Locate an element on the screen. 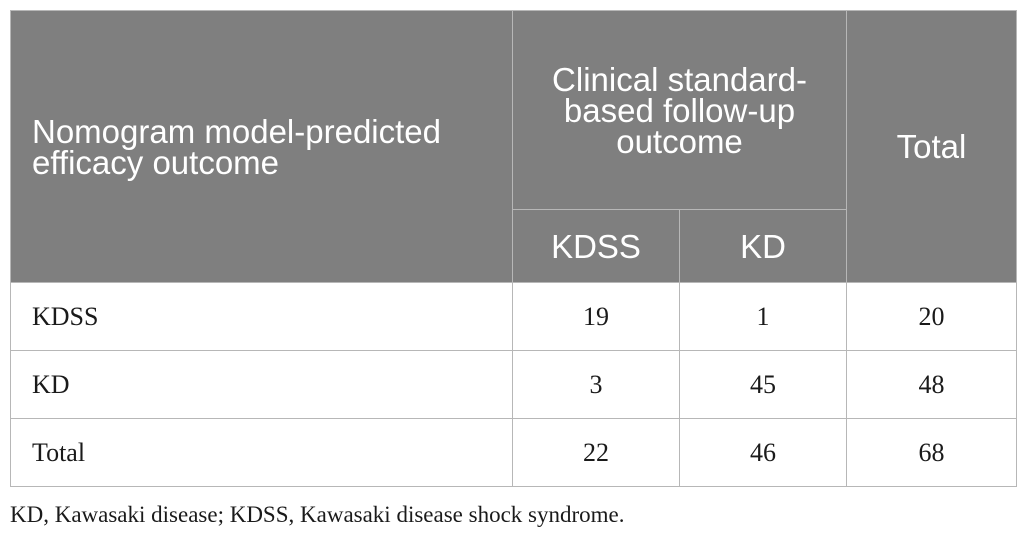 The height and width of the screenshot is (545, 1025). sub-header-kdss: KDSS is located at coordinates (596, 246).